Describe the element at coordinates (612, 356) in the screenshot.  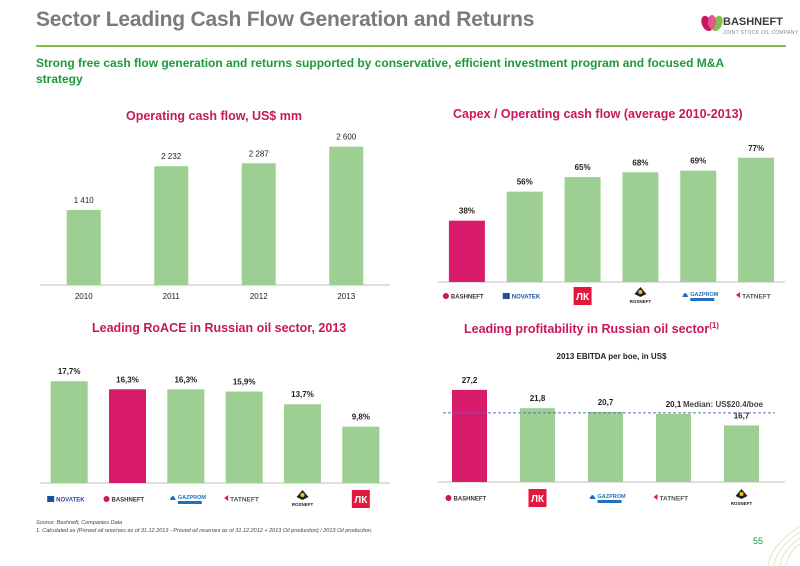
I see `profit-subtitle: 2013 EBITDA per boe, in US$` at that location.